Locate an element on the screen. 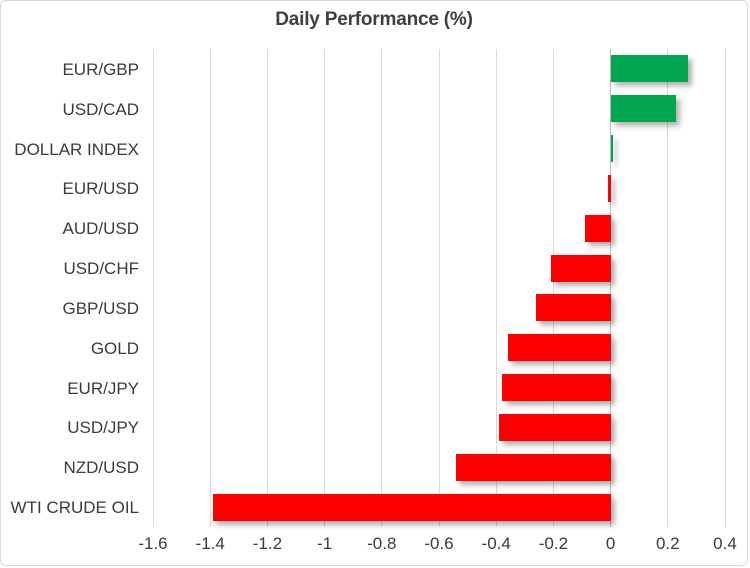 Image resolution: width=750 pixels, height=568 pixels. x-tick-label: -1.4 is located at coordinates (210, 543).